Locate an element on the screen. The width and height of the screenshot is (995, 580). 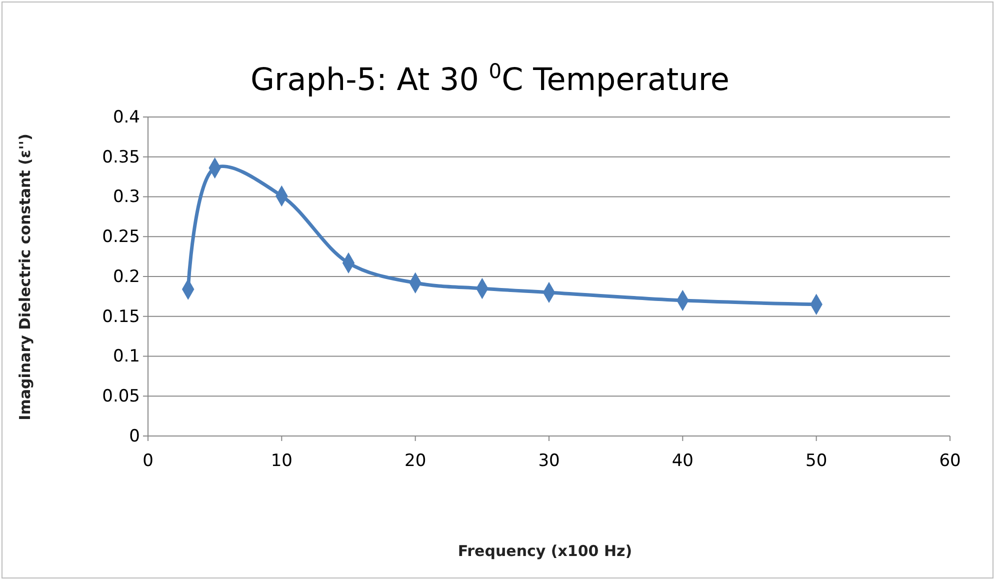
x-tick-label: 20 is located at coordinates (415, 461).